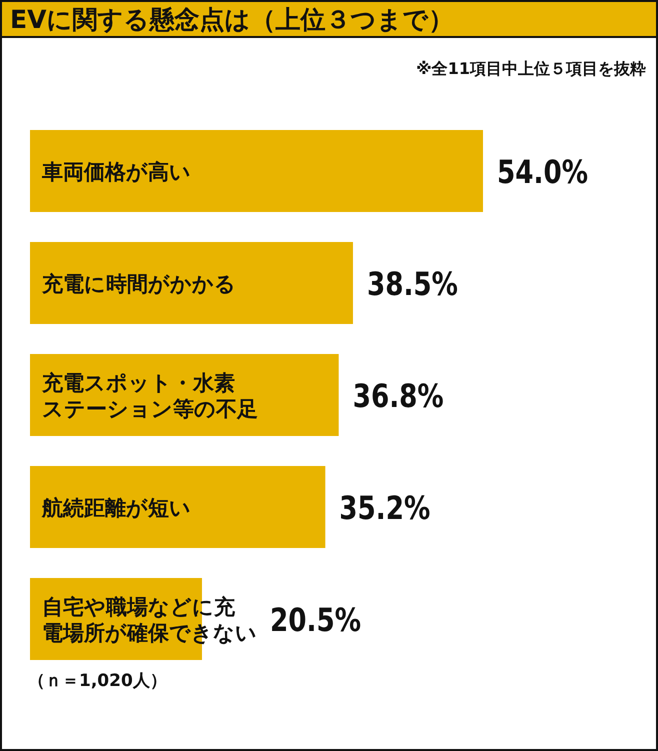 This screenshot has width=658, height=751. Describe the element at coordinates (149, 396) in the screenshot. I see `y-tick-label: 充電スポット・水素ステーション等の不足` at that location.